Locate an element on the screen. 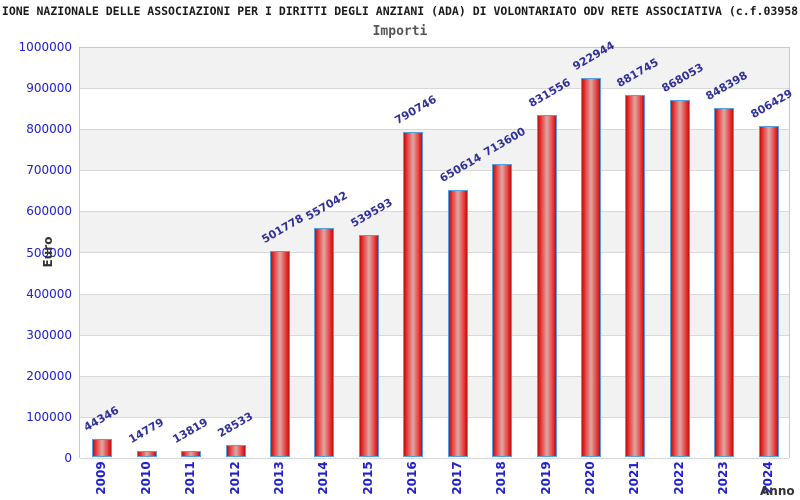  y-tick-label: 0 is located at coordinates (68, 458).